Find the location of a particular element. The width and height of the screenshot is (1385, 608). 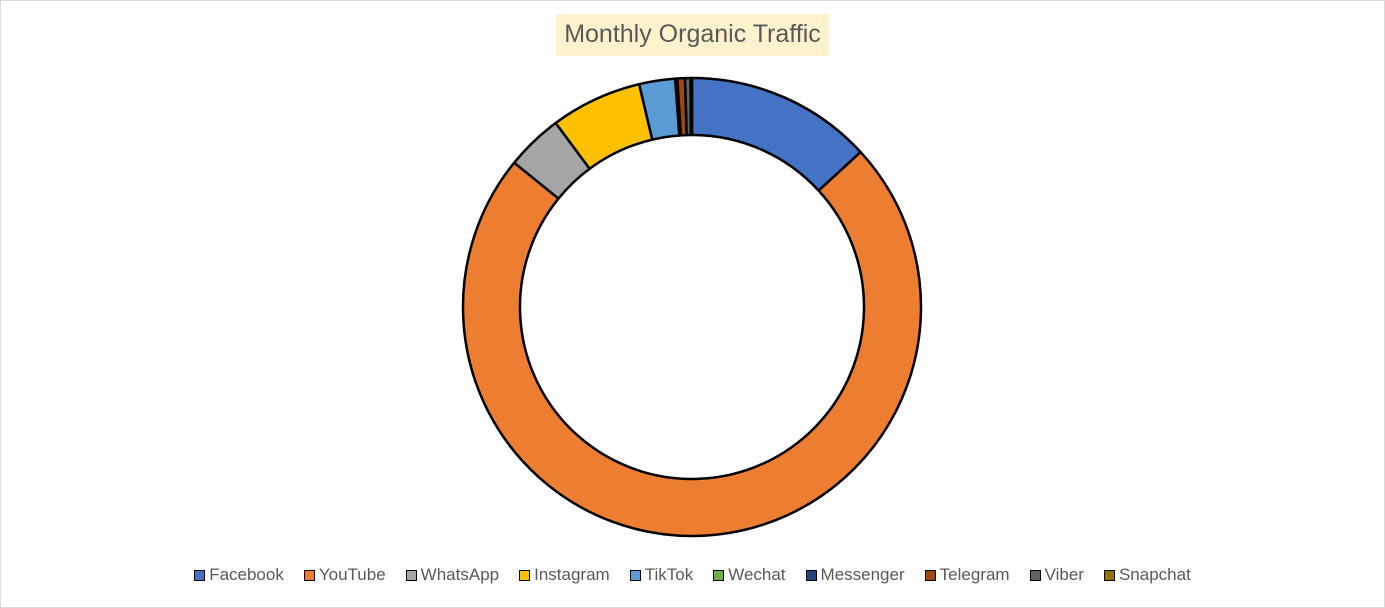

legend-item-facebook: Facebook is located at coordinates (239, 575).